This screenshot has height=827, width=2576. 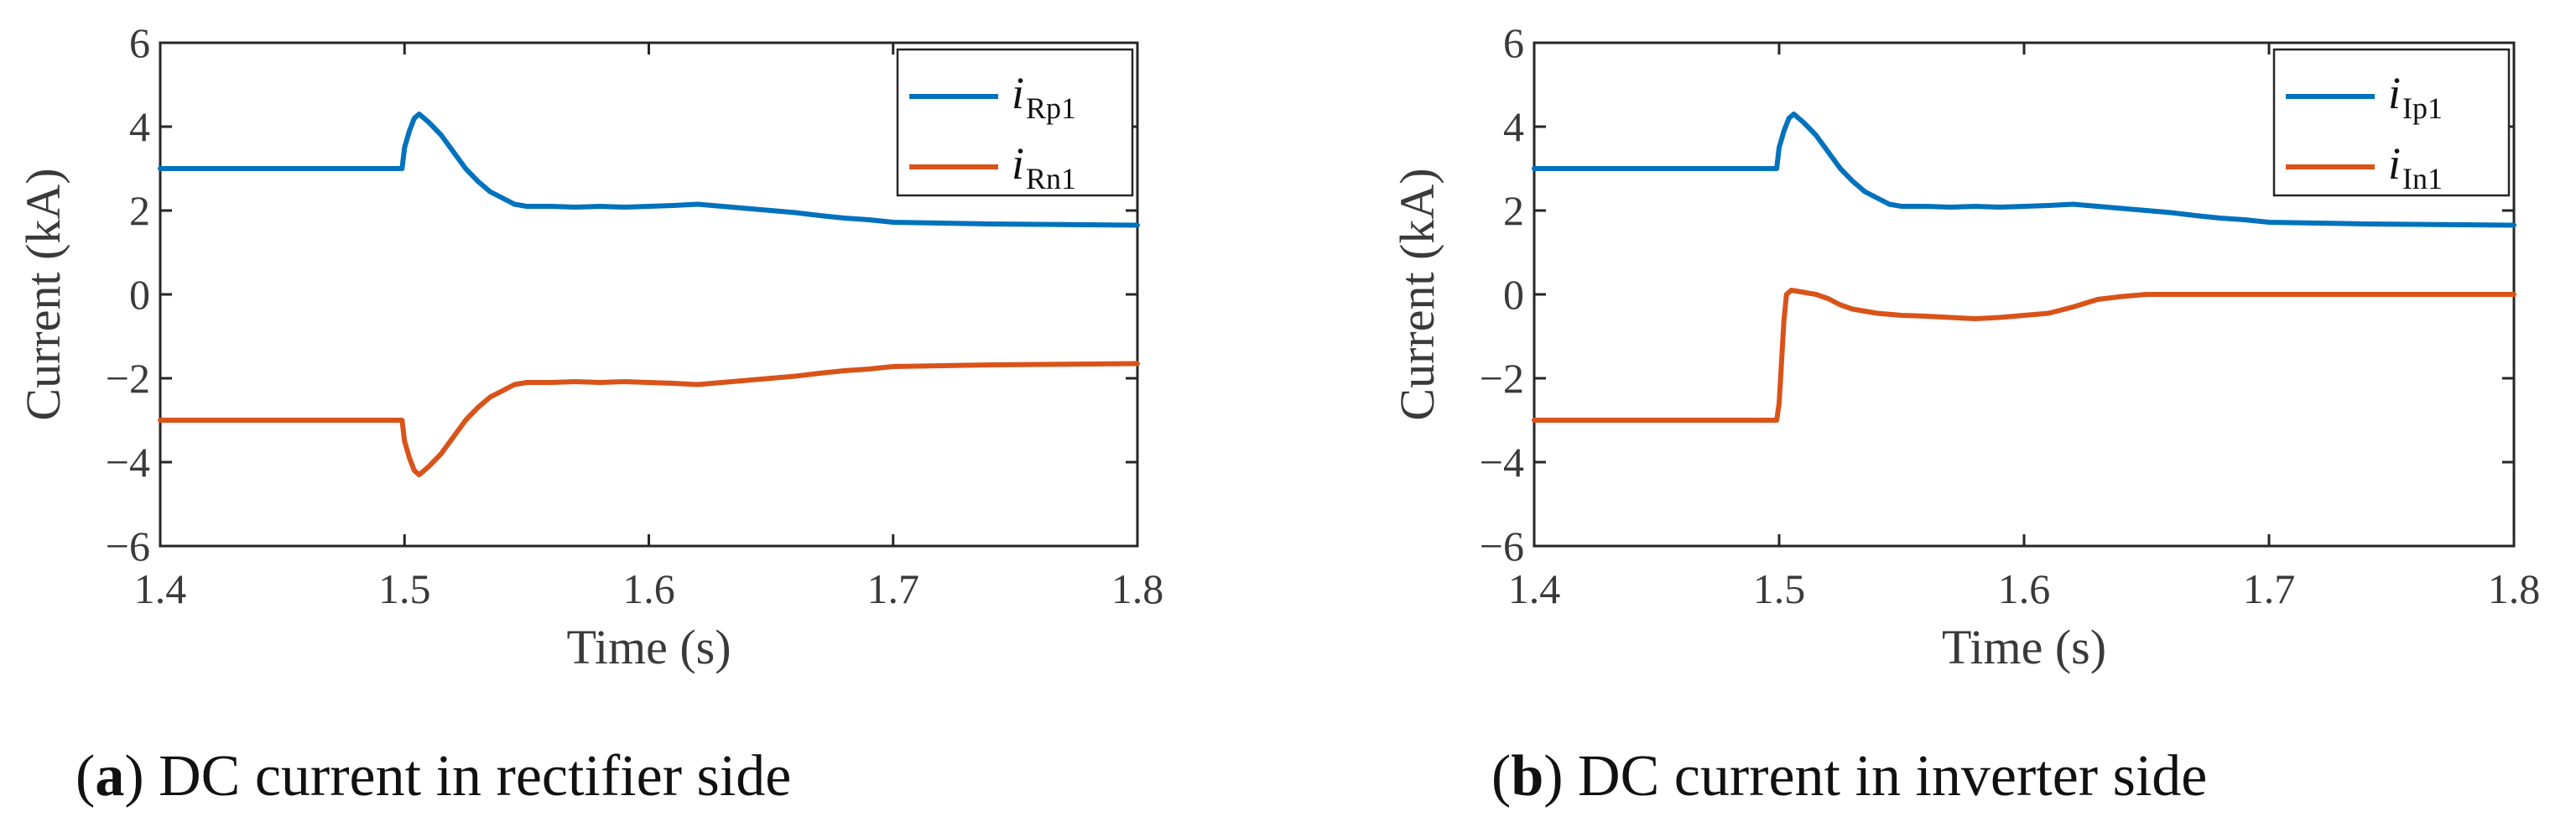 I want to click on series-line-in1, so click(x=2024, y=355).